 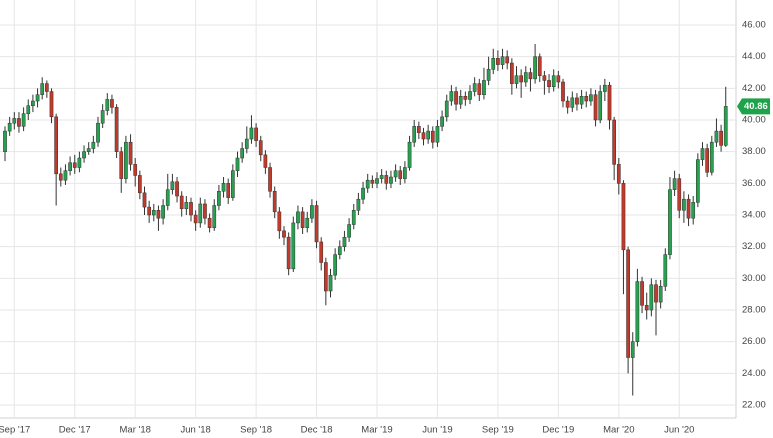 I want to click on last-price-badge, so click(x=753, y=106).